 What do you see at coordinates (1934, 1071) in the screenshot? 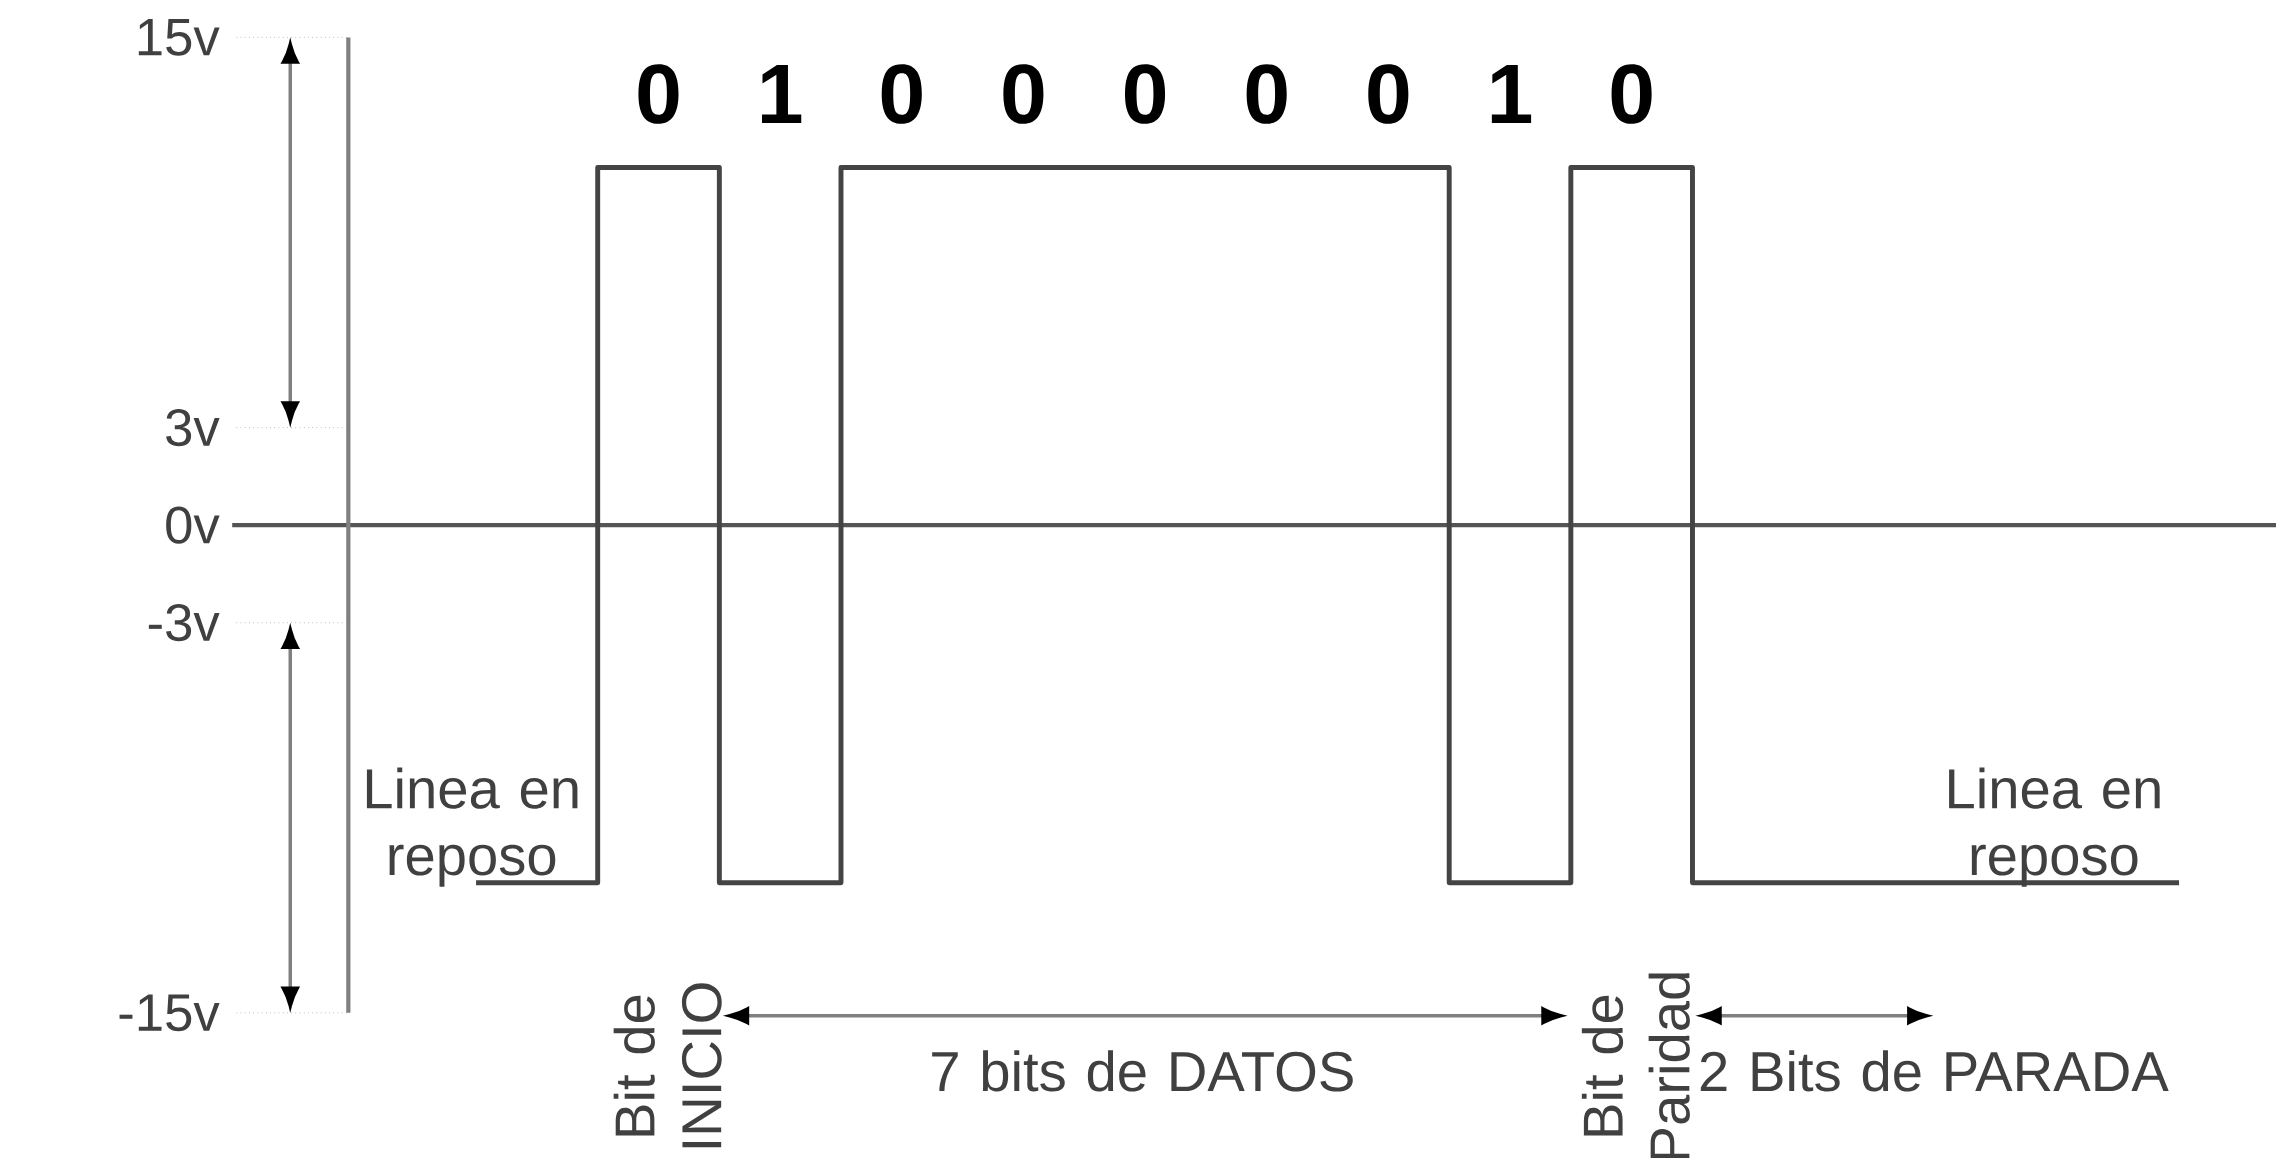
I see `annotation: 2 Bits de PARADA` at bounding box center [1934, 1071].